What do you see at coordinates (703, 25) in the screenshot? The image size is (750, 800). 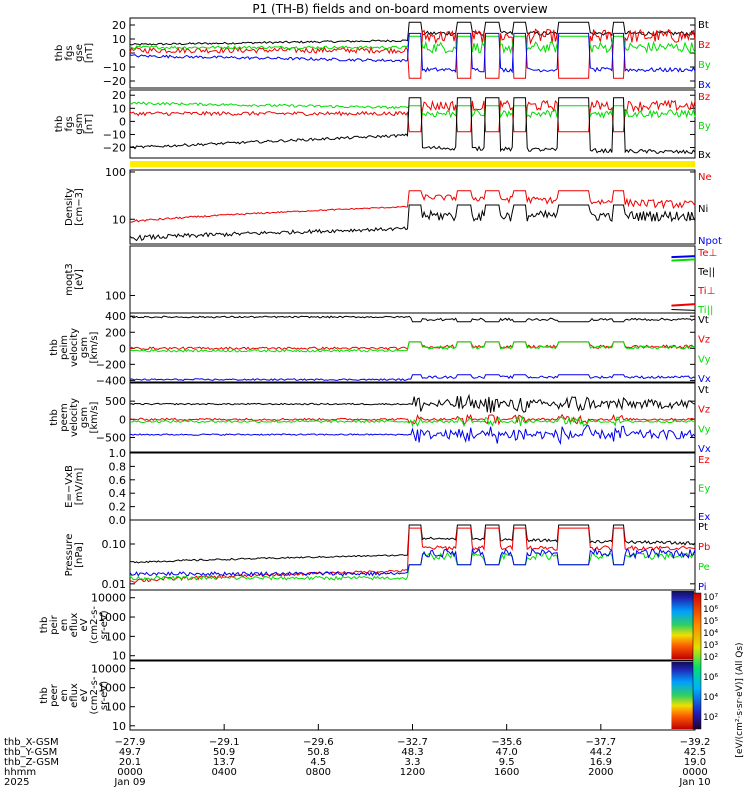 I see `legend-Bt: Bt` at bounding box center [703, 25].